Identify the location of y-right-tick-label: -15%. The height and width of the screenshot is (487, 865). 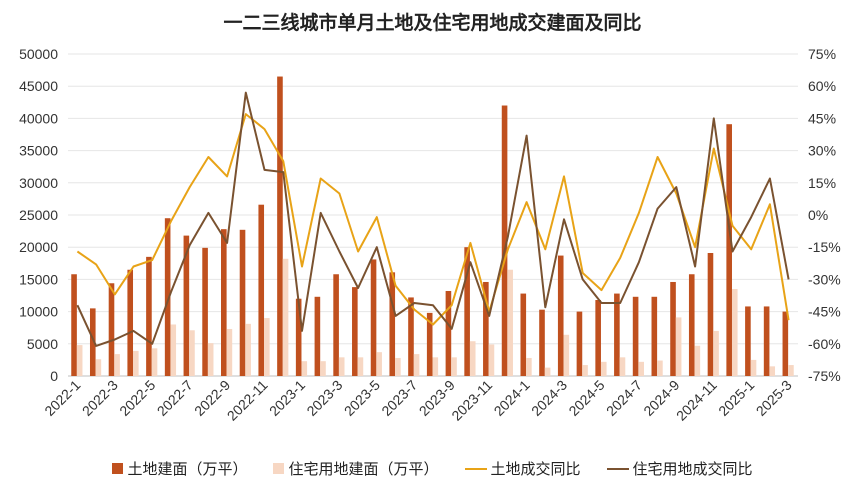
(824, 247).